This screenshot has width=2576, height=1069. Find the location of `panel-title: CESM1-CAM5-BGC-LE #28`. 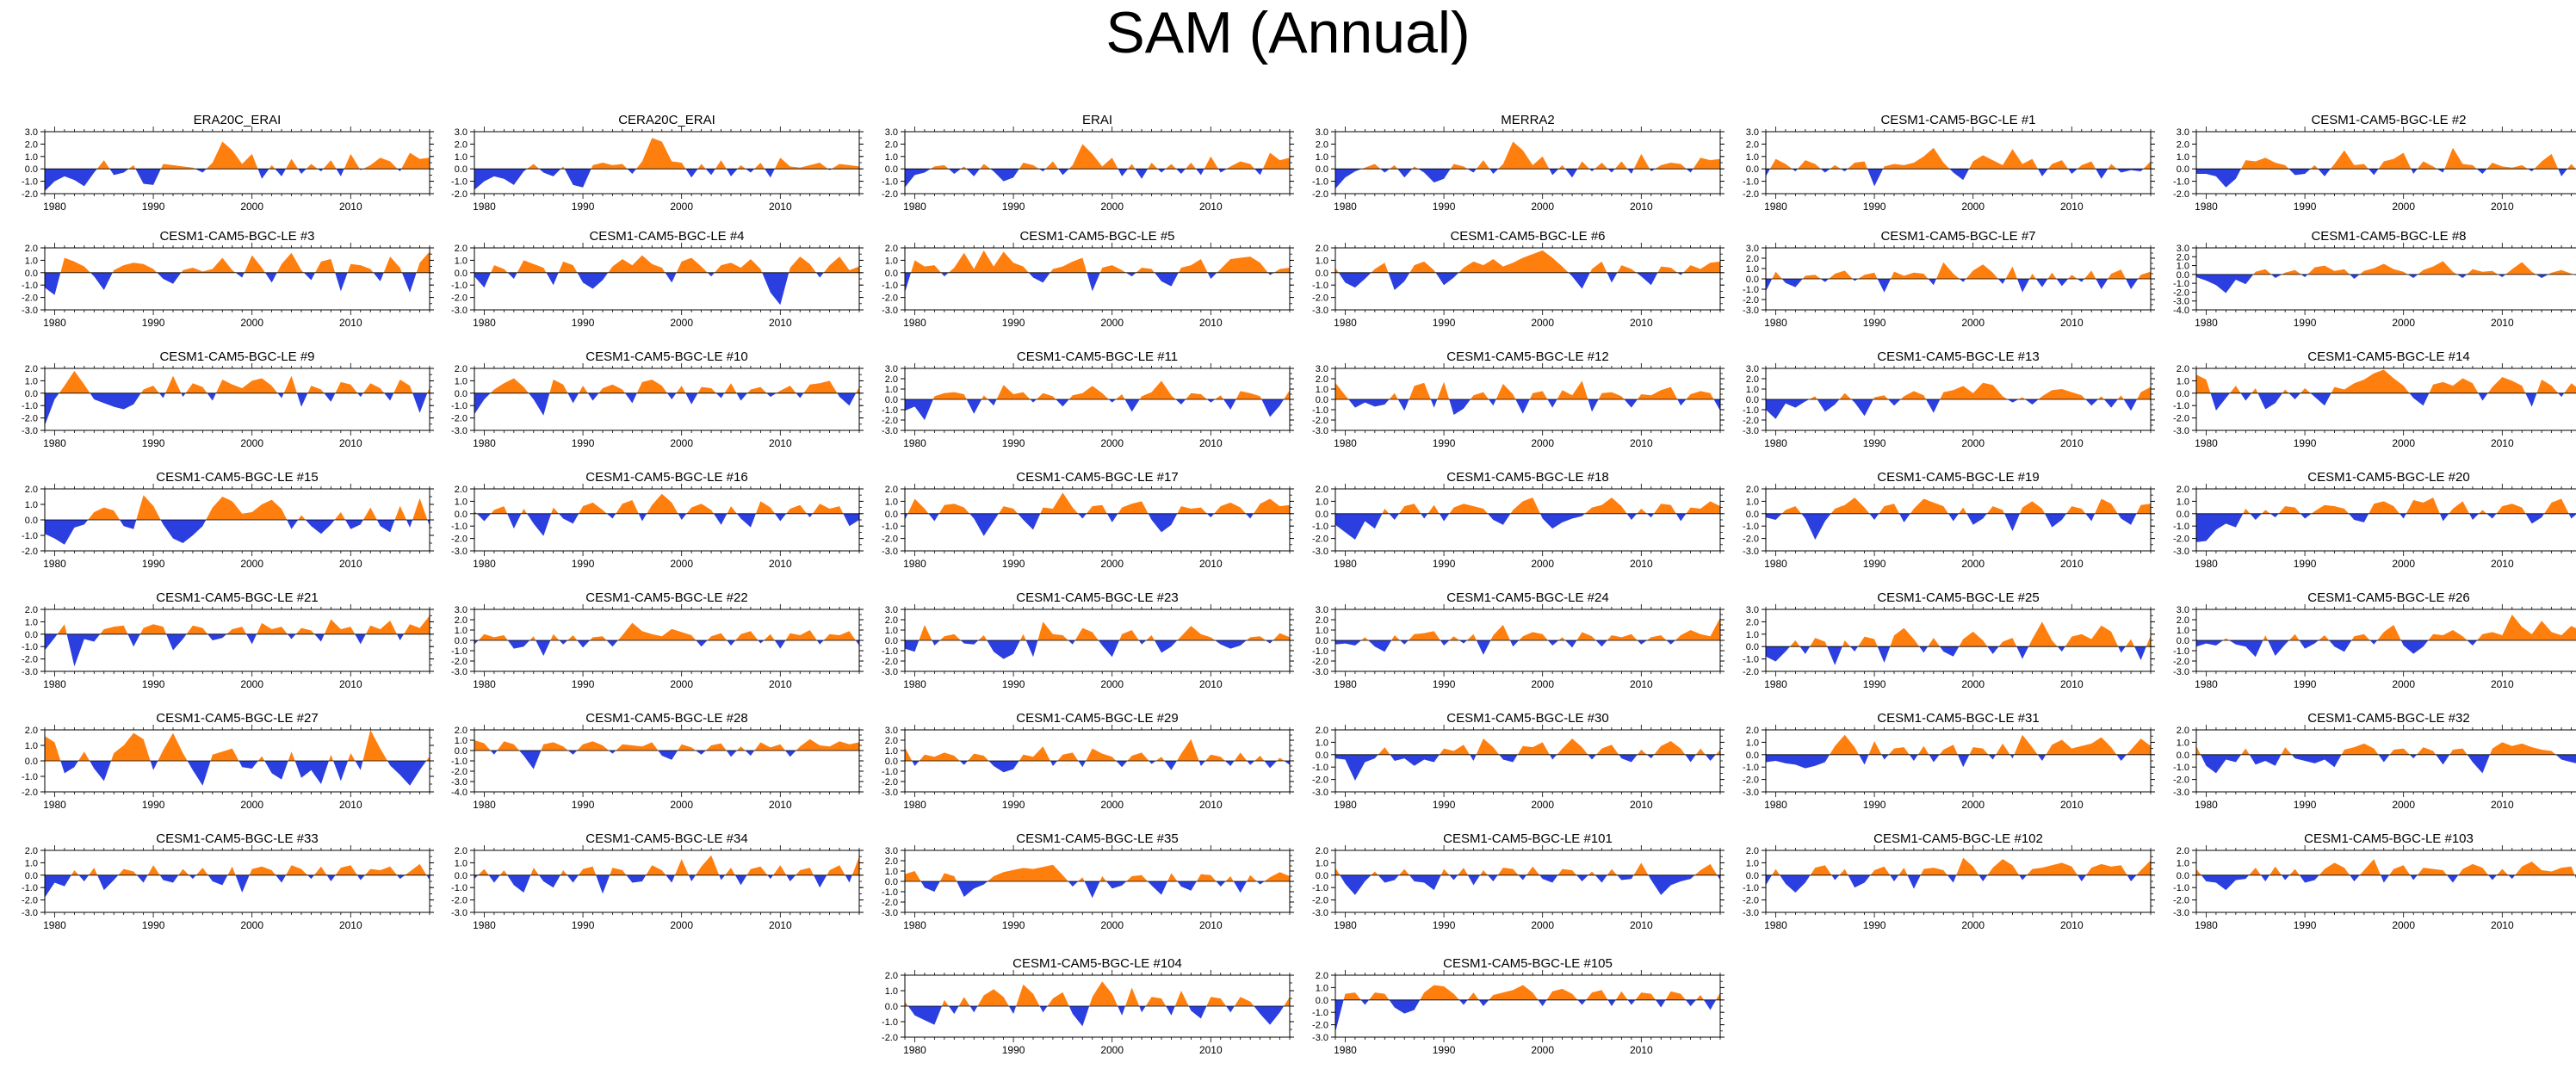

panel-title: CESM1-CAM5-BGC-LE #28 is located at coordinates (666, 719).